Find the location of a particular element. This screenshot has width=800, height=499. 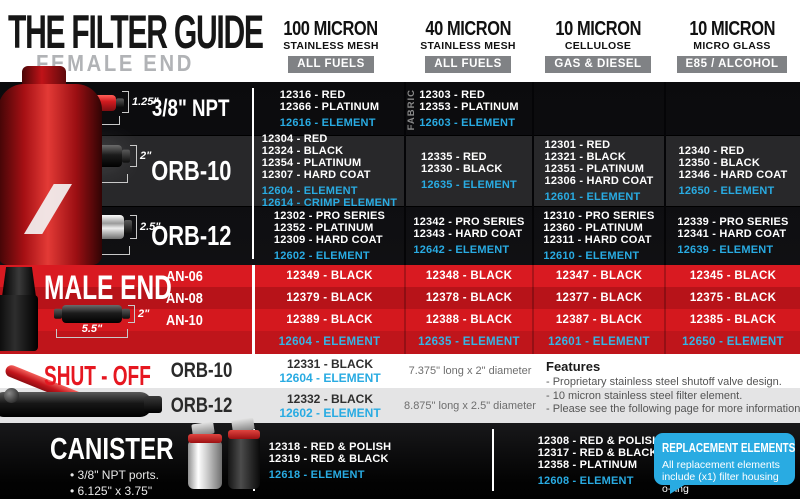

cell-an10-10micron-cellulose: 12387 - BLACK is located at coordinates (599, 320).